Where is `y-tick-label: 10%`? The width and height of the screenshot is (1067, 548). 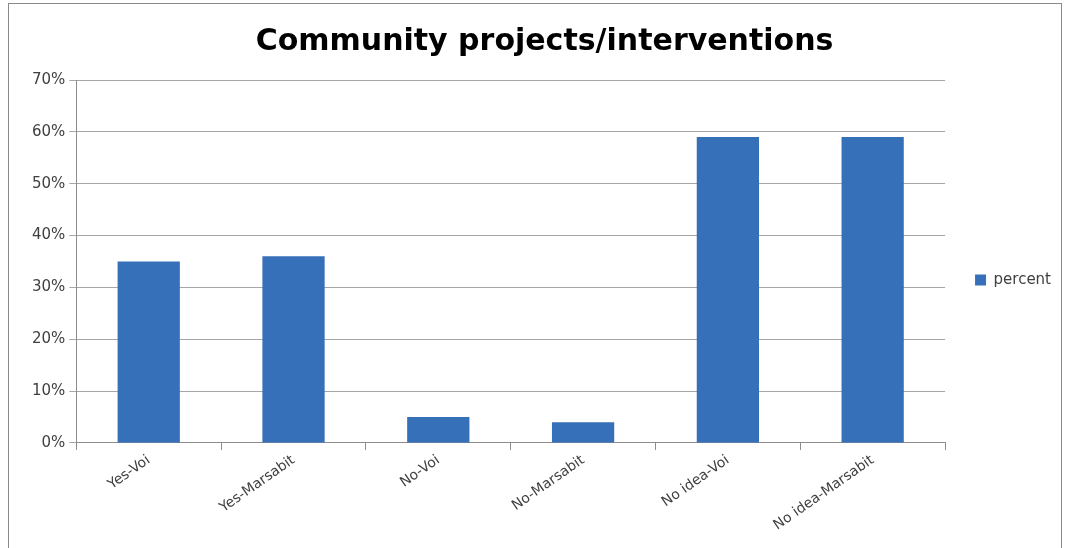 y-tick-label: 10% is located at coordinates (49, 389).